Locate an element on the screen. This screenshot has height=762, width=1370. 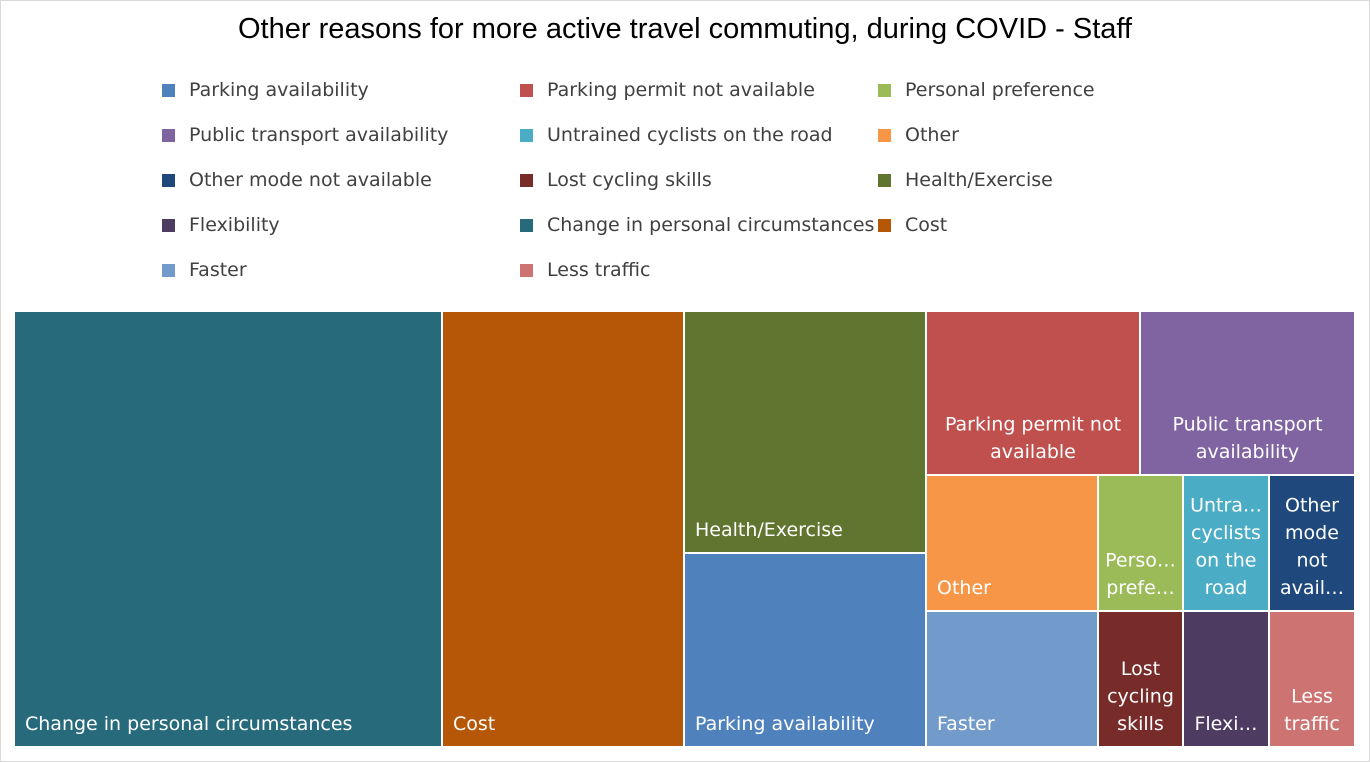
legend-item: Less traffic is located at coordinates (585, 270).